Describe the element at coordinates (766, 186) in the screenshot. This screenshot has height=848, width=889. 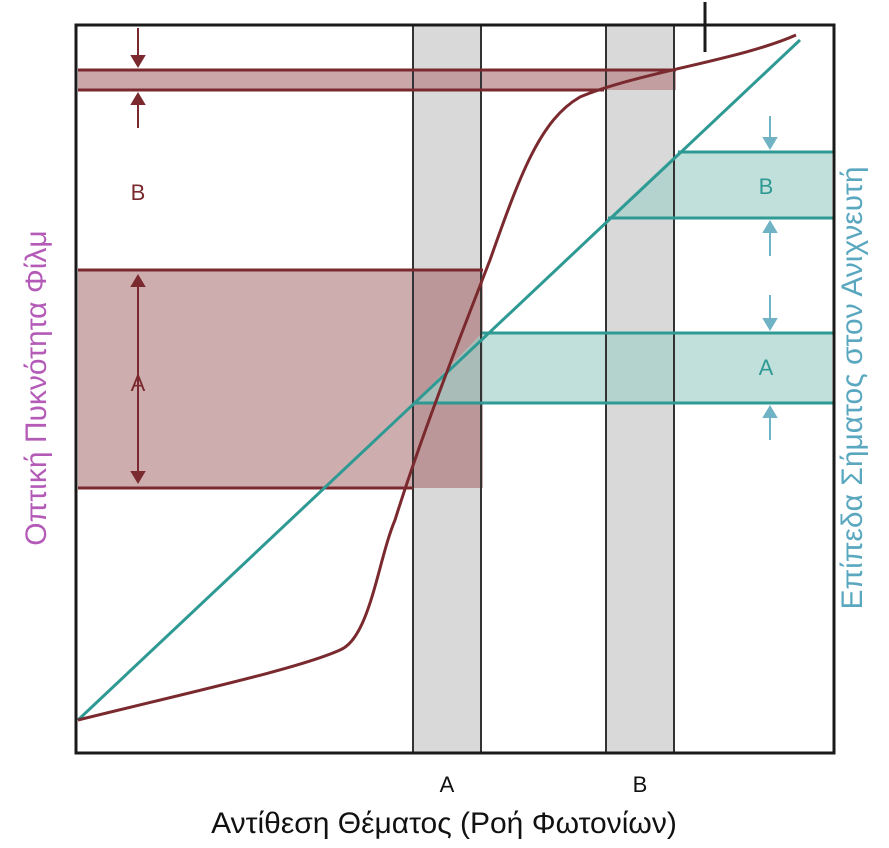
I see `detector-band-b-label: B` at that location.